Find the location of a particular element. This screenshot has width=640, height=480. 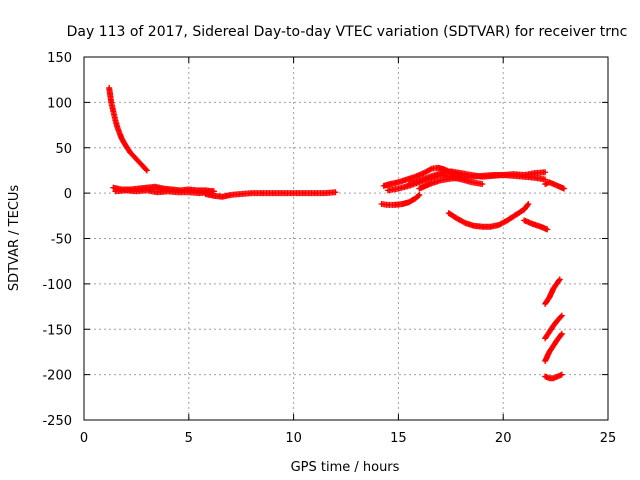

x-tick-label: 5 is located at coordinates (189, 438).